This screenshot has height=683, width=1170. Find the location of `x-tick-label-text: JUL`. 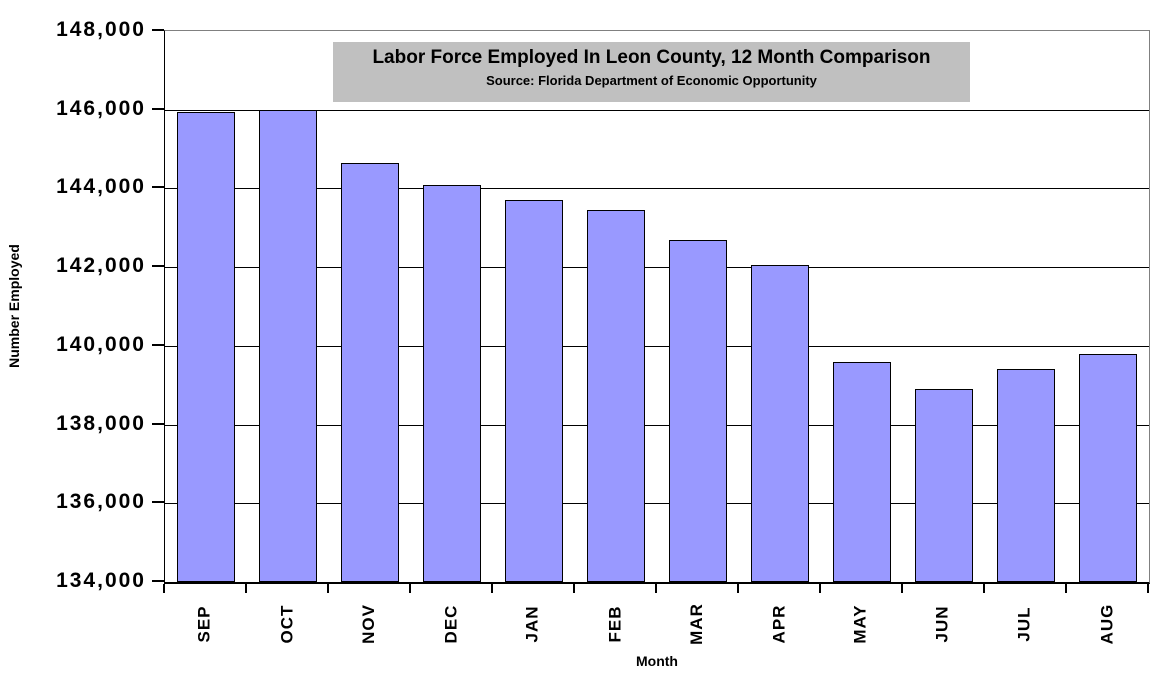

x-tick-label-text: JUL is located at coordinates (1024, 624).